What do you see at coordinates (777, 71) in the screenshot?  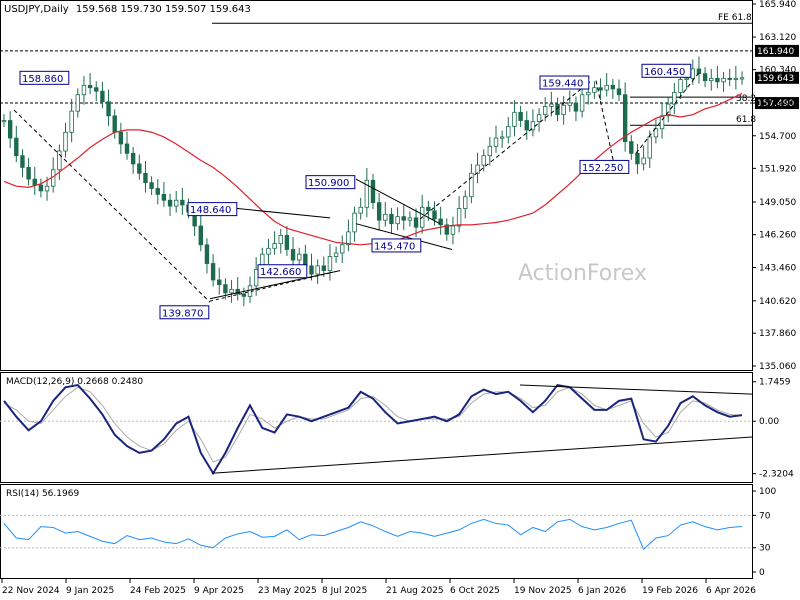 I see `price-tick-label: 160.340` at bounding box center [777, 71].